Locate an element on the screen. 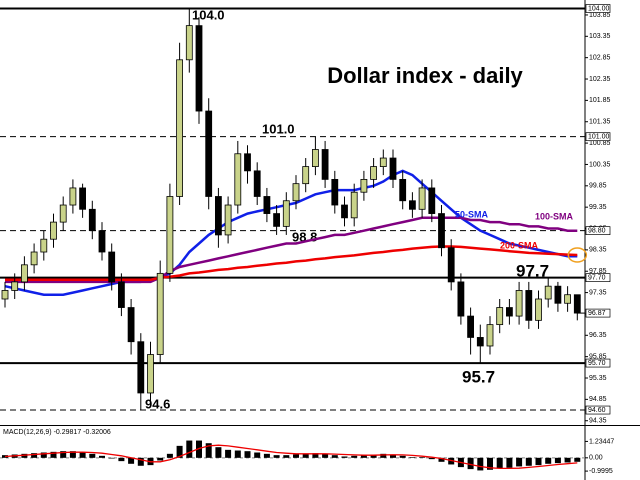 The image size is (640, 480). y-tick-label: 97.85 is located at coordinates (598, 271).